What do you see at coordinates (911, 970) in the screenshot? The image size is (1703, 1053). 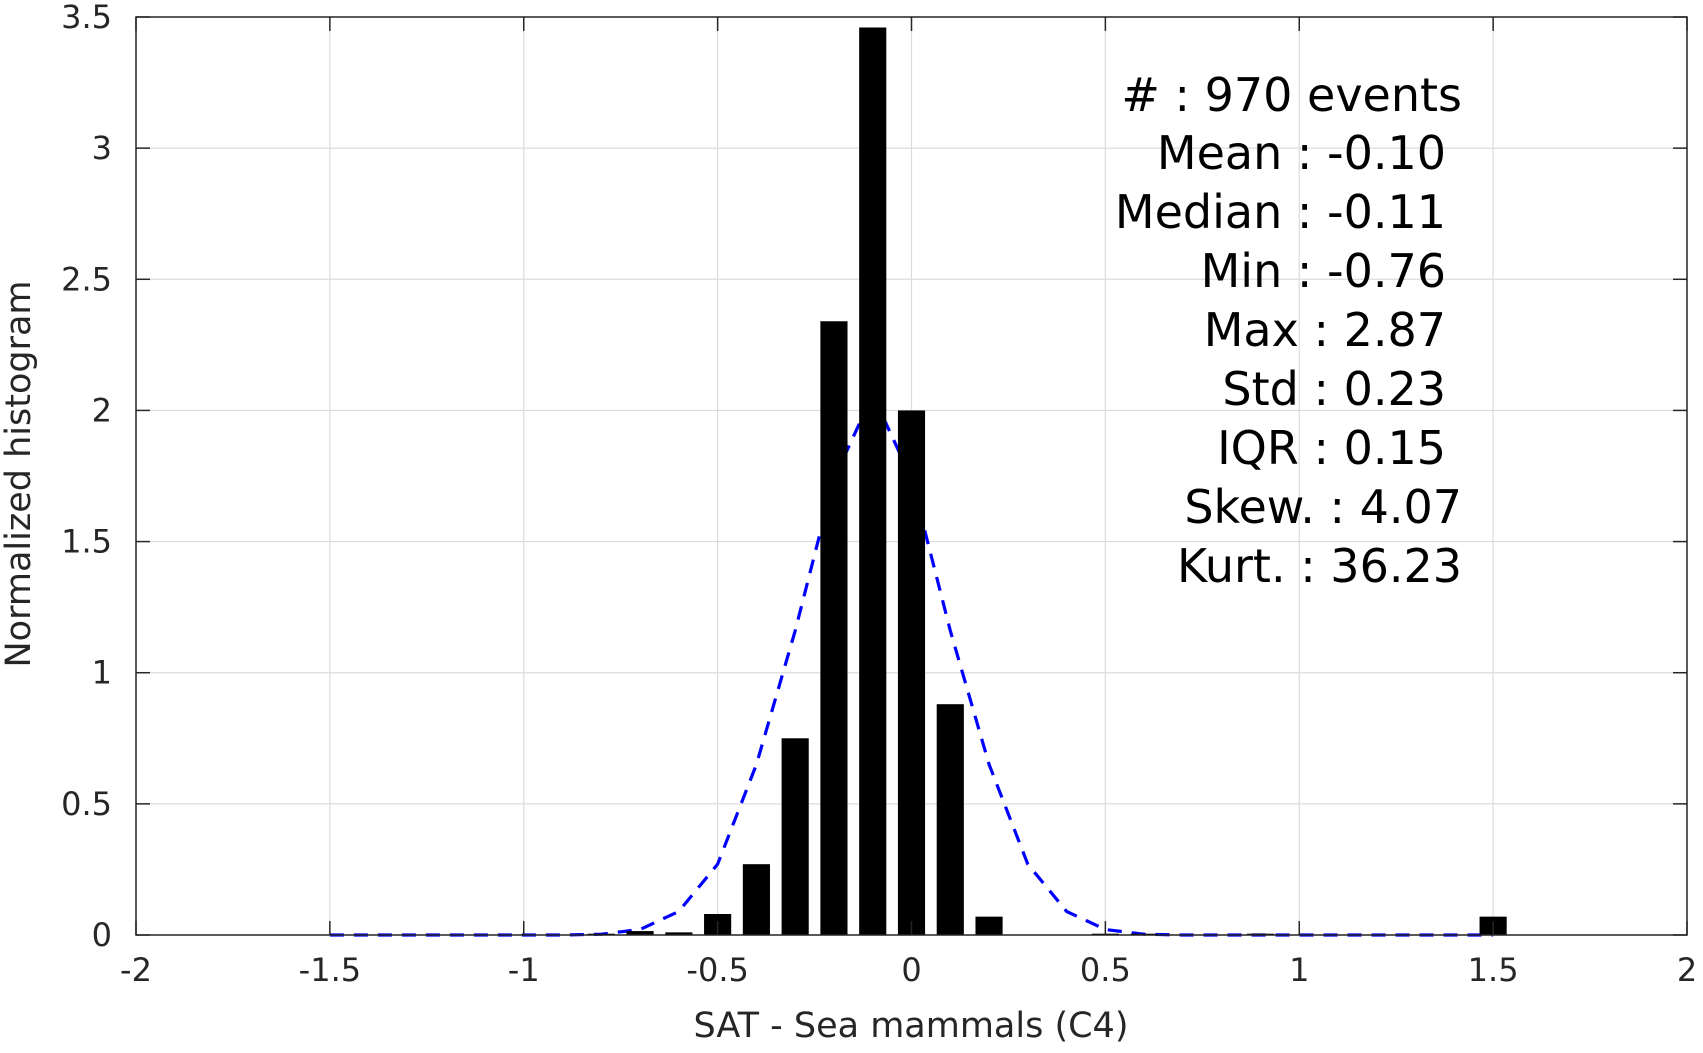 I see `x-tick-label: 0` at bounding box center [911, 970].